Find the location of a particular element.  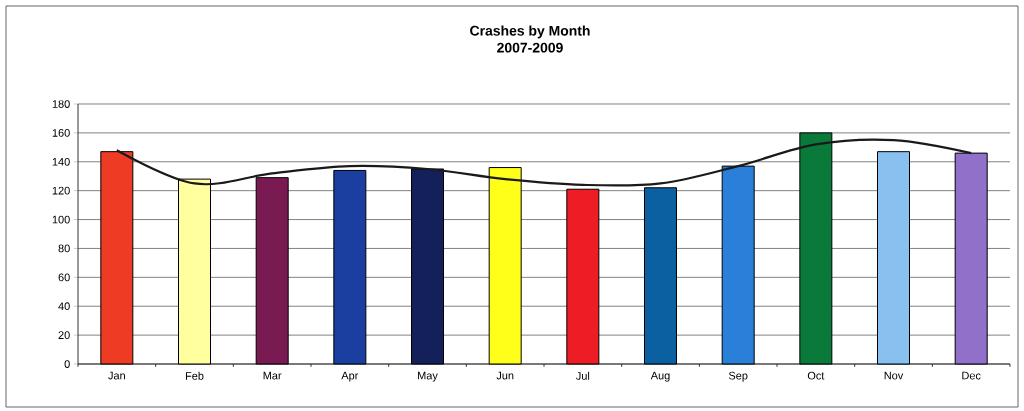

x-tick-label: Apr is located at coordinates (350, 376).